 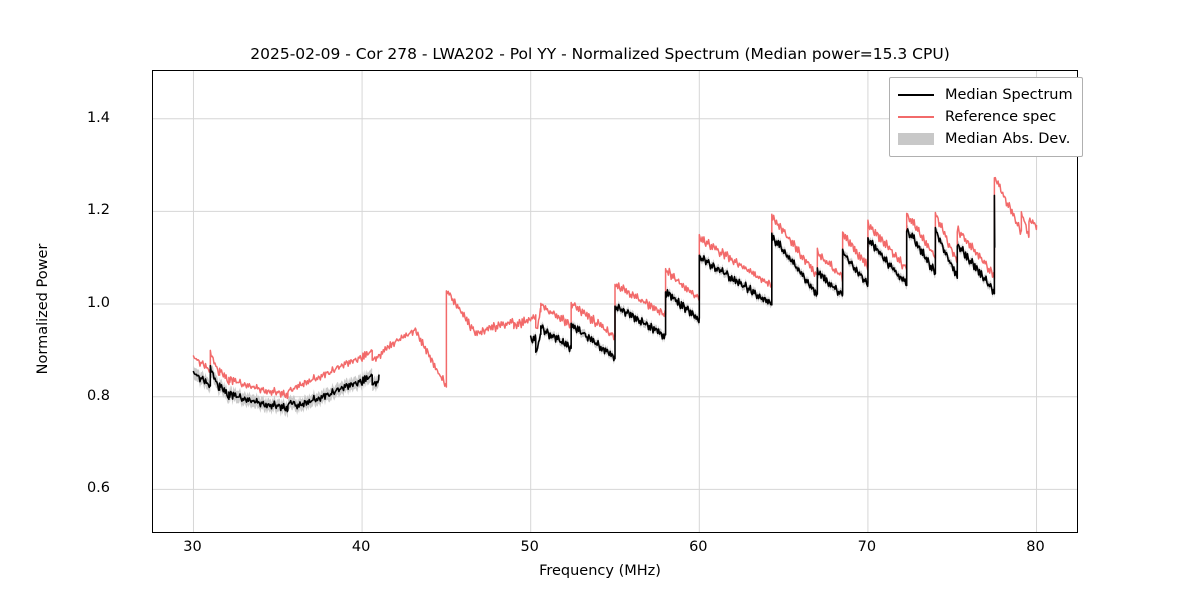 I want to click on y-tick-label: 0.6, so click(x=98, y=488).